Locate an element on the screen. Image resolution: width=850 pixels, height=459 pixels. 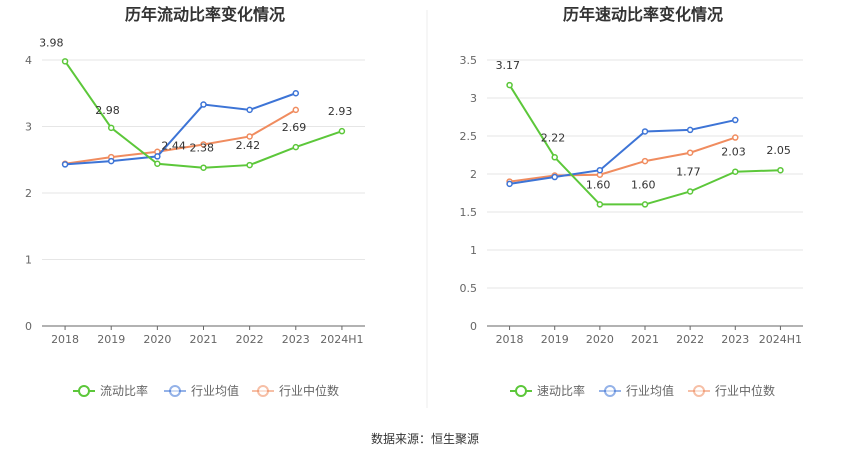
chart-title: 历年速动比率变化情况 is located at coordinates (643, 14).